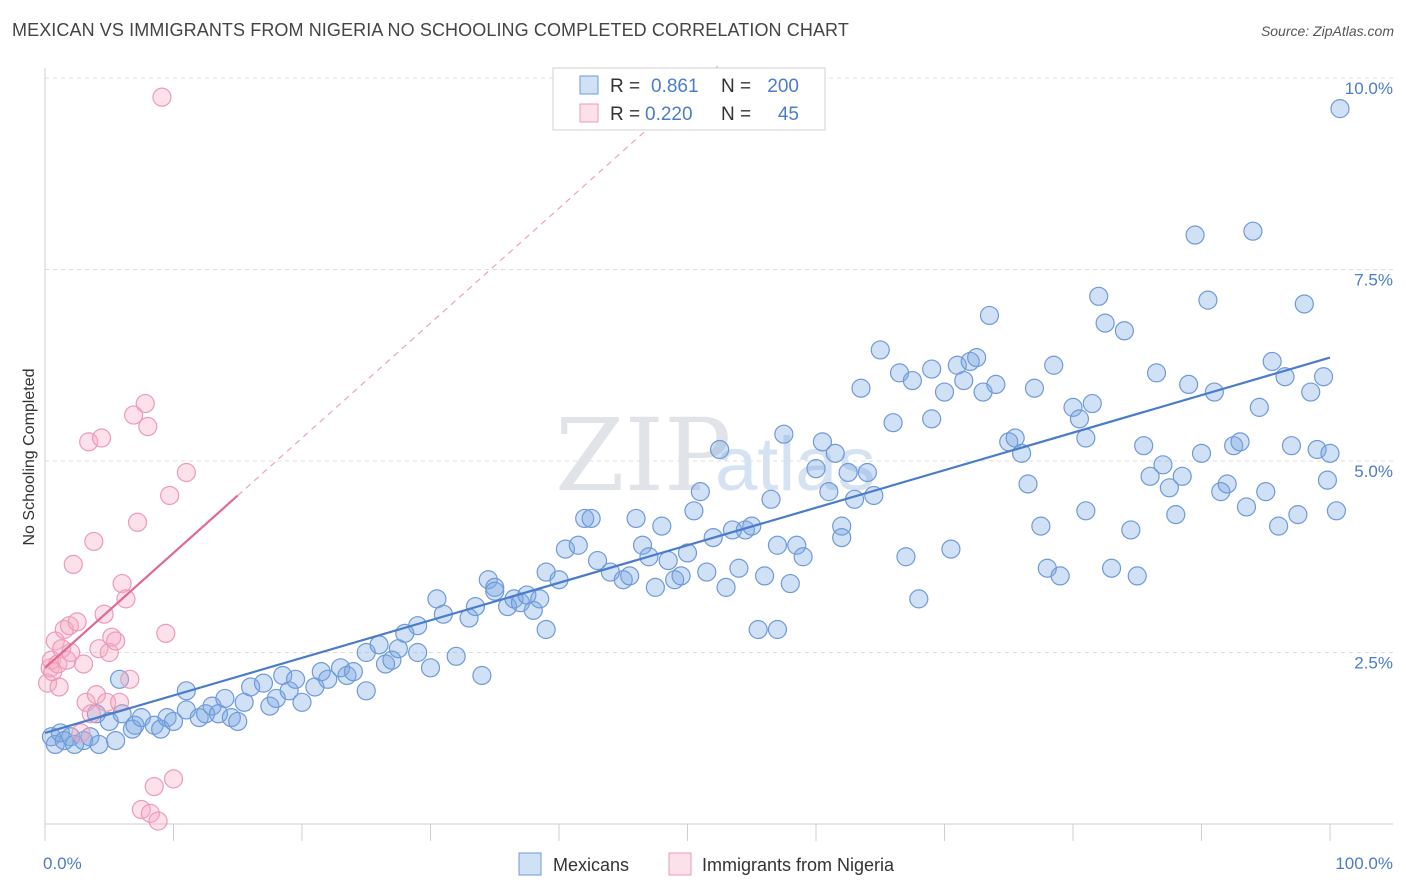 This screenshot has height=892, width=1406. Describe the element at coordinates (530, 864) in the screenshot. I see `bottom-legend-swatch-mexicans` at that location.